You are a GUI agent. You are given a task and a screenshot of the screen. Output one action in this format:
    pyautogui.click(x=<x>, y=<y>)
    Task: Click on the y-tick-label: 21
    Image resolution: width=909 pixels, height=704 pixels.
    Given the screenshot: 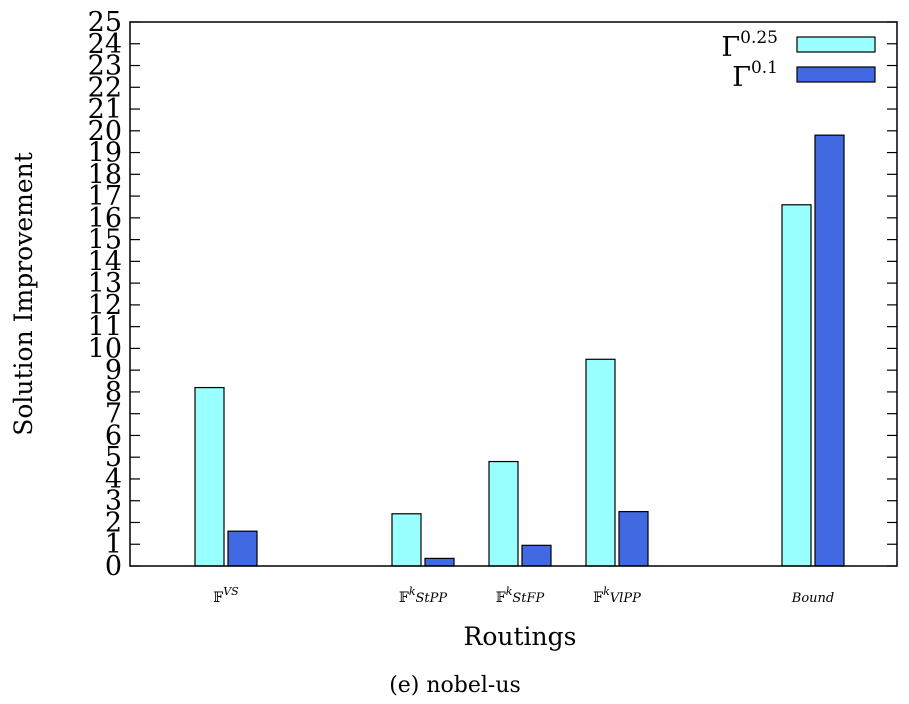 What is the action you would take?
    pyautogui.click(x=105, y=109)
    